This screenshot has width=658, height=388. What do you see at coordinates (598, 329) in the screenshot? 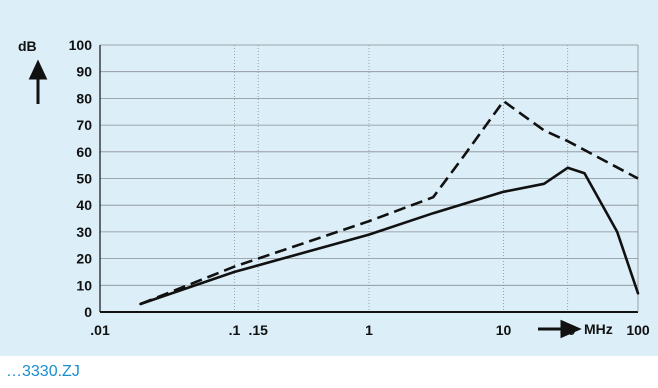
I see `x-unit-label: MHz` at bounding box center [598, 329].